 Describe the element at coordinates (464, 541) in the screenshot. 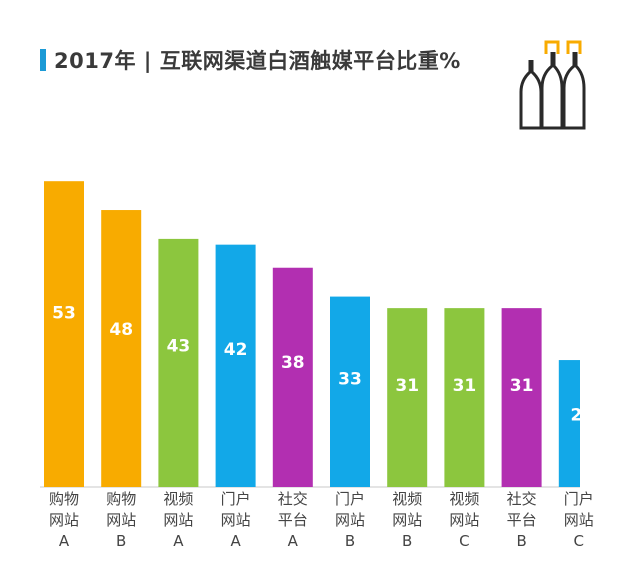

I see `category-label-8-line-3: C` at that location.